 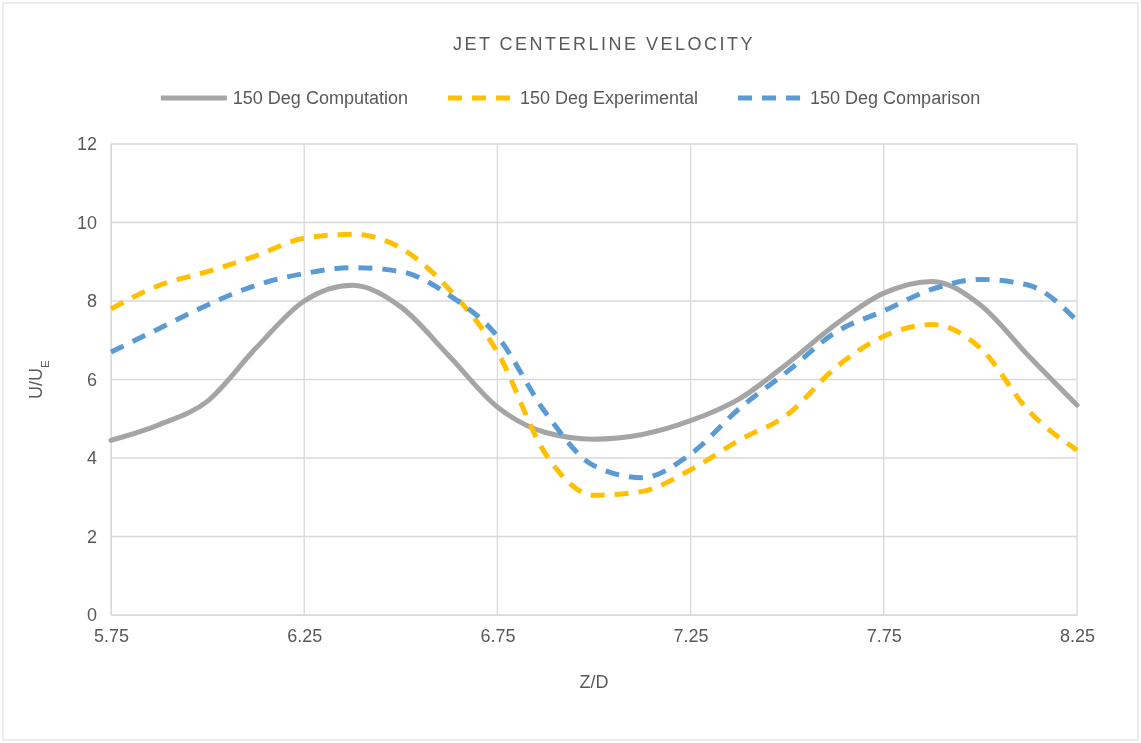 What do you see at coordinates (86, 222) in the screenshot?
I see `y-tick-label: 10` at bounding box center [86, 222].